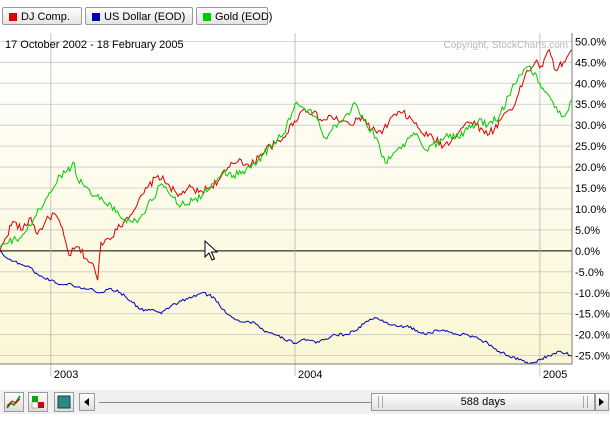 Image resolution: width=610 pixels, height=440 pixels. I want to click on copyright-label: Copyright, StockCharts.com, so click(506, 45).